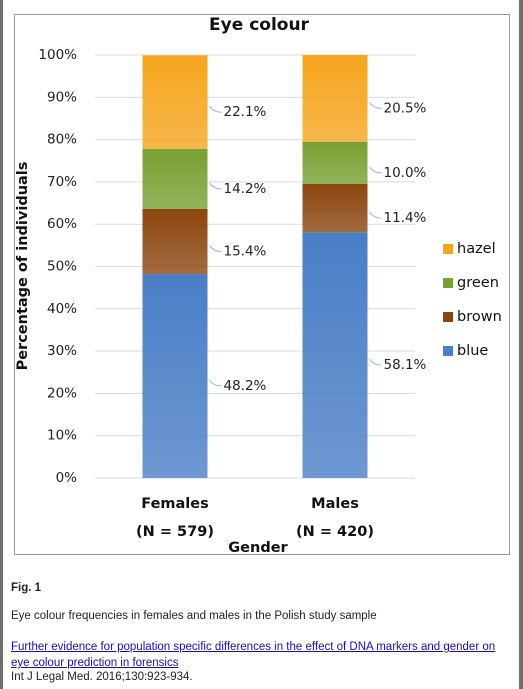 The height and width of the screenshot is (689, 523). Describe the element at coordinates (259, 25) in the screenshot. I see `chart-title: Eye colour` at that location.